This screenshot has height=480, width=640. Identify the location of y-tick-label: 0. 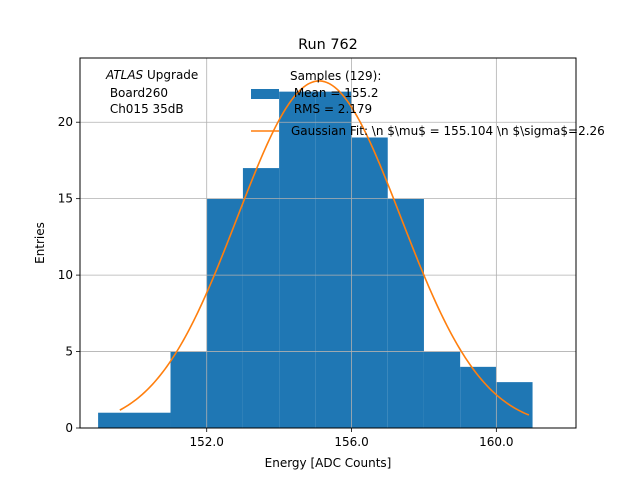
(69, 428).